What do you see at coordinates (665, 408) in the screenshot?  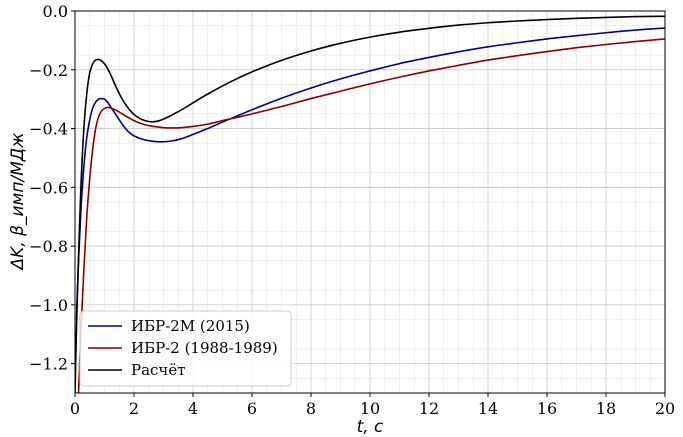 I see `x-tick-label: 20` at bounding box center [665, 408].